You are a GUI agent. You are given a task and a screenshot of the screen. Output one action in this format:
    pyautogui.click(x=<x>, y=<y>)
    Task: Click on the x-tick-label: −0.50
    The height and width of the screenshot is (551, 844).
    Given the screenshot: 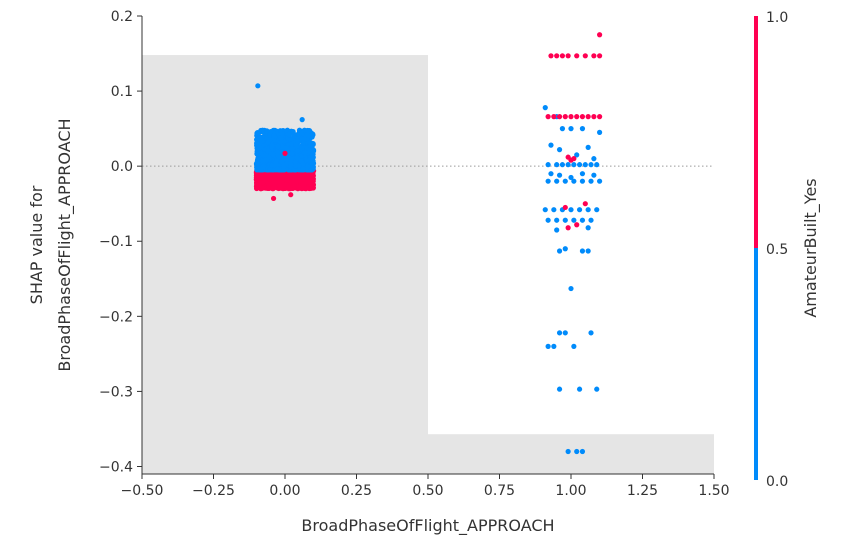 What is the action you would take?
    pyautogui.click(x=142, y=491)
    